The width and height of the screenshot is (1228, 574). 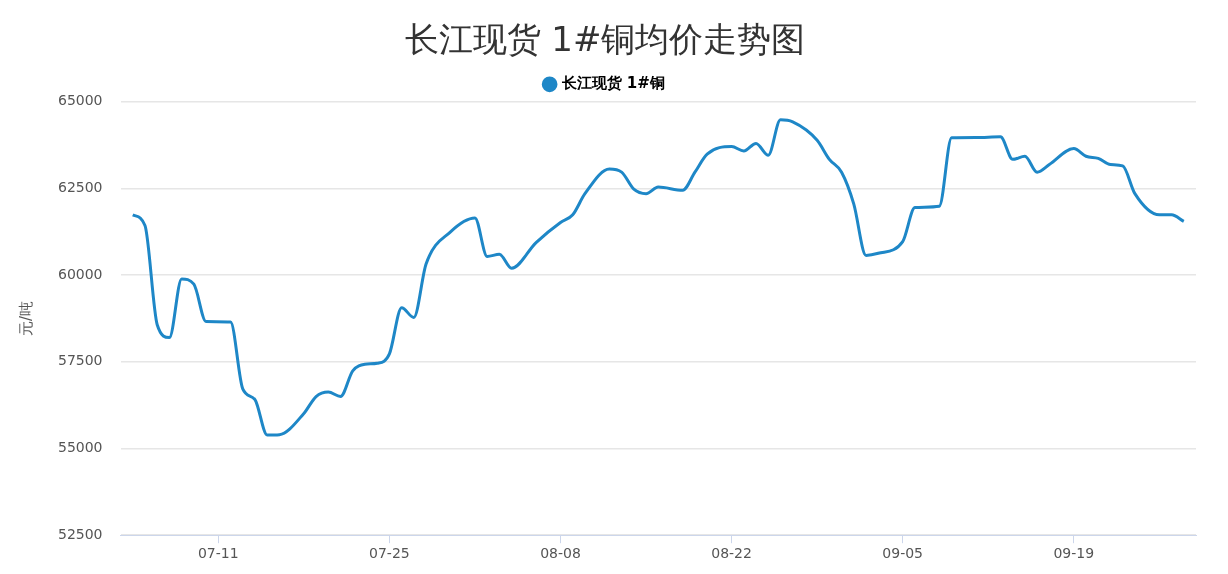 I want to click on y-tick-label: 52500, so click(x=80, y=533).